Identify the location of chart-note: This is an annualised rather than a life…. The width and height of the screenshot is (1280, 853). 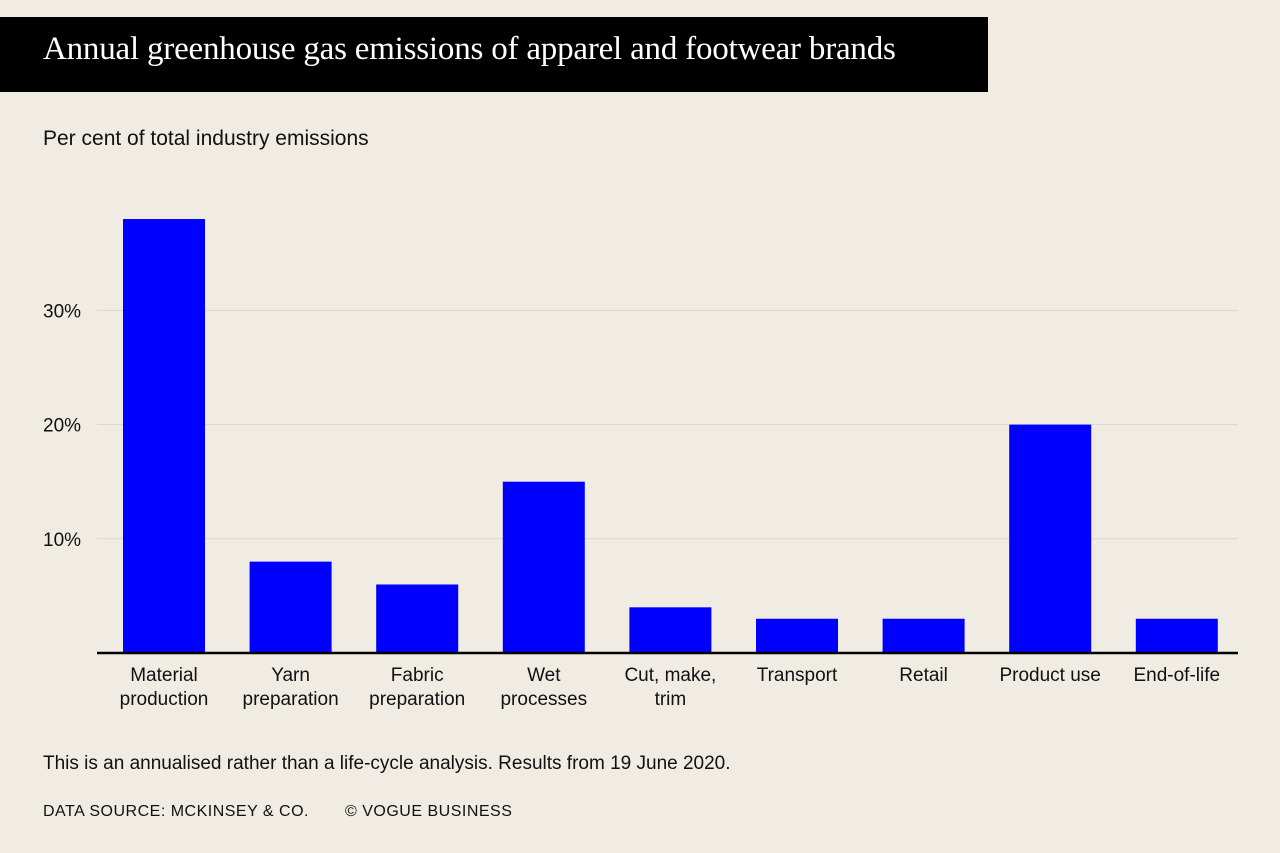
(387, 763).